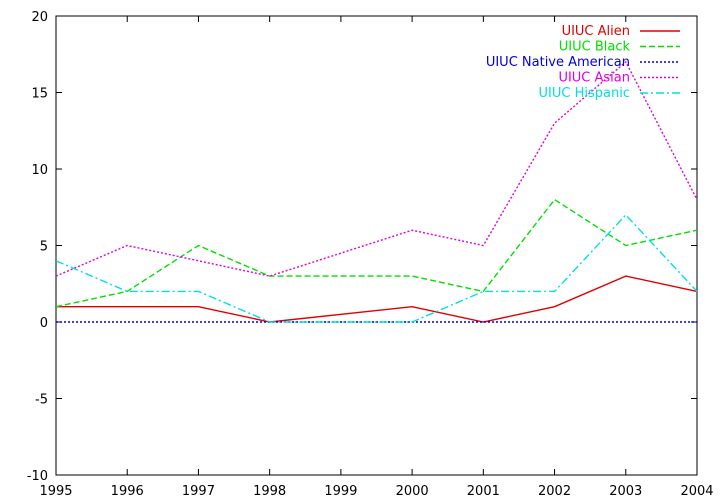 The height and width of the screenshot is (504, 720). What do you see at coordinates (412, 491) in the screenshot?
I see `x-tick-label: 2000` at bounding box center [412, 491].